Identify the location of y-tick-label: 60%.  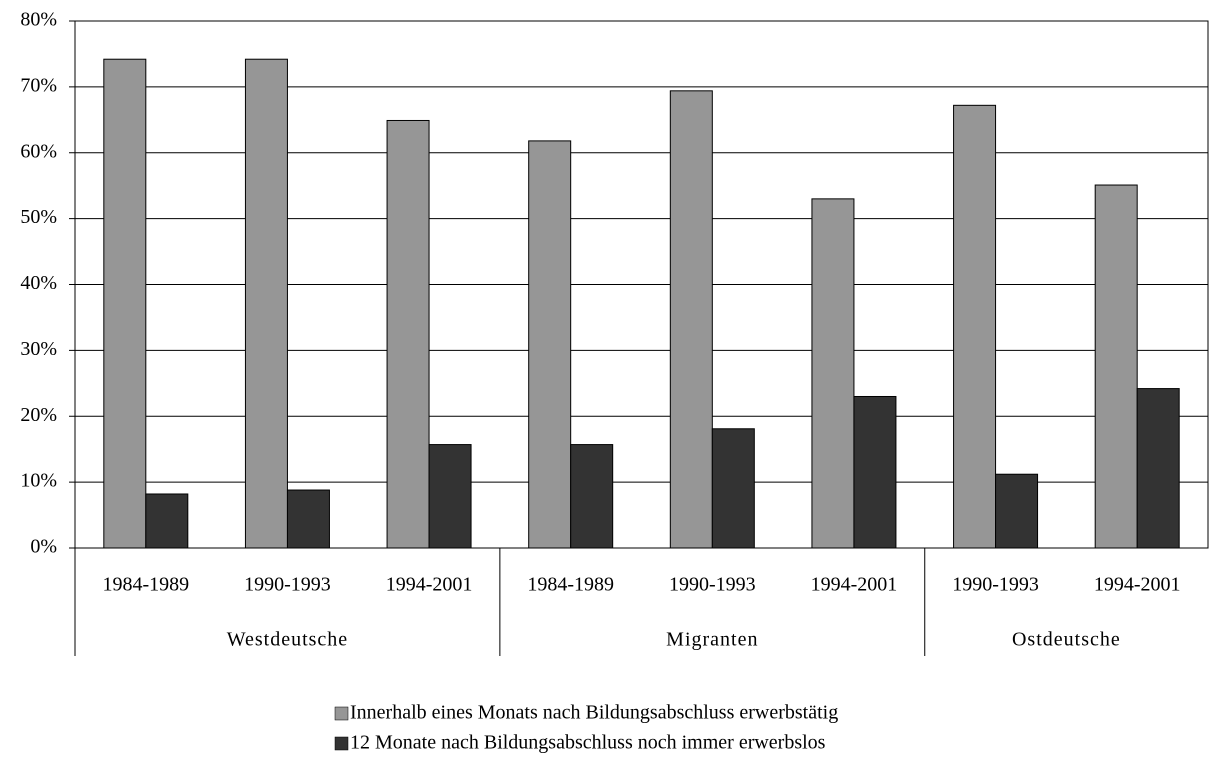
(38, 151).